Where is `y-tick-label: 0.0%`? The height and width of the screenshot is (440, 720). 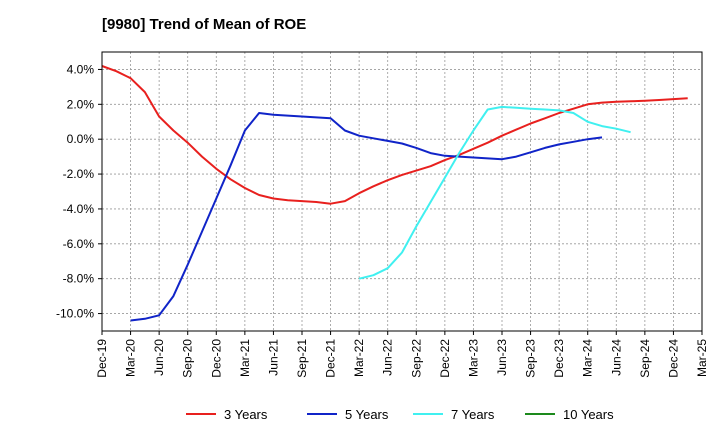 y-tick-label: 0.0% is located at coordinates (81, 139).